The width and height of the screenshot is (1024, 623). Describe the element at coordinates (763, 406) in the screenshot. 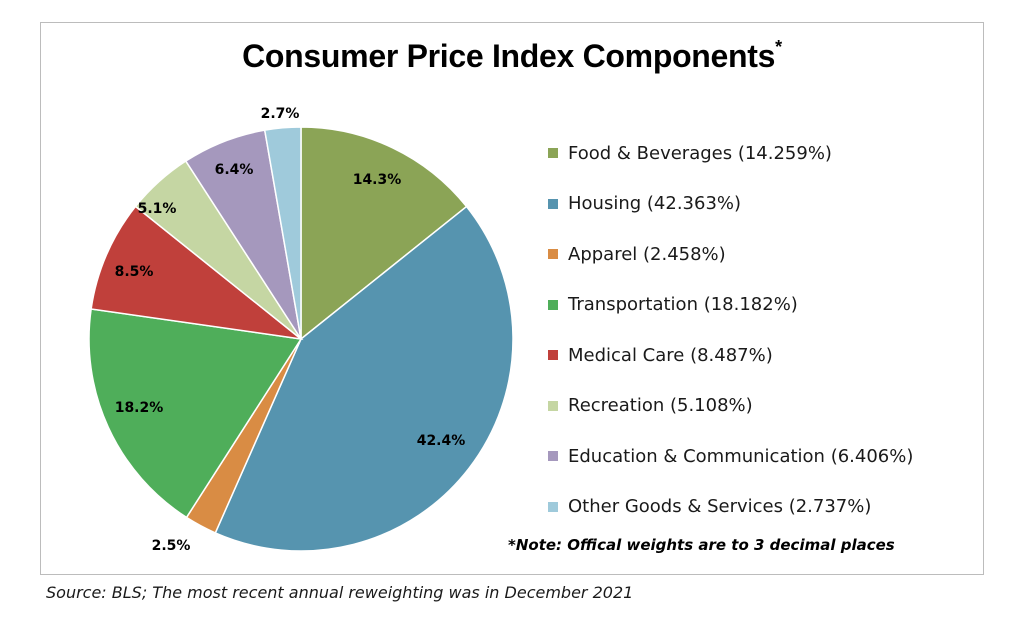

I see `legend-item-recreation: Recreation (5.108%)` at that location.